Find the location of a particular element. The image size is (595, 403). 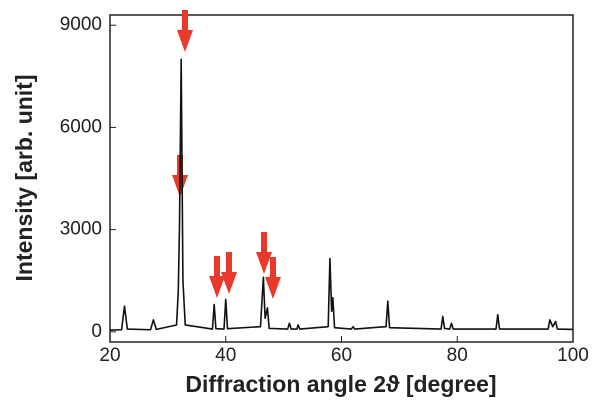

y-axis-label: Intensity [arb. unit] is located at coordinates (24, 178).